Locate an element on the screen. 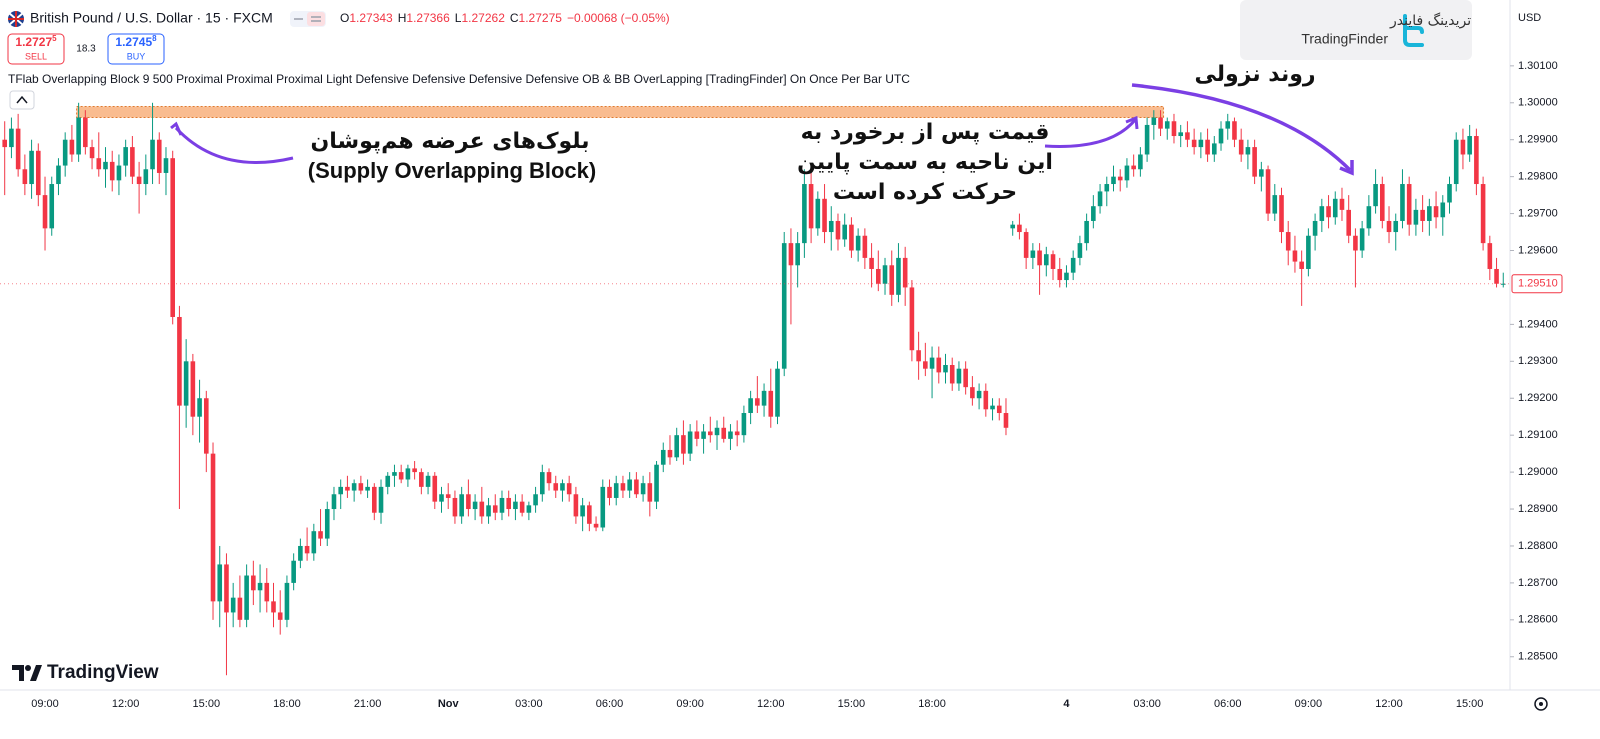 This screenshot has height=739, width=1600. y-tick-label: 1.29900 is located at coordinates (1538, 140).